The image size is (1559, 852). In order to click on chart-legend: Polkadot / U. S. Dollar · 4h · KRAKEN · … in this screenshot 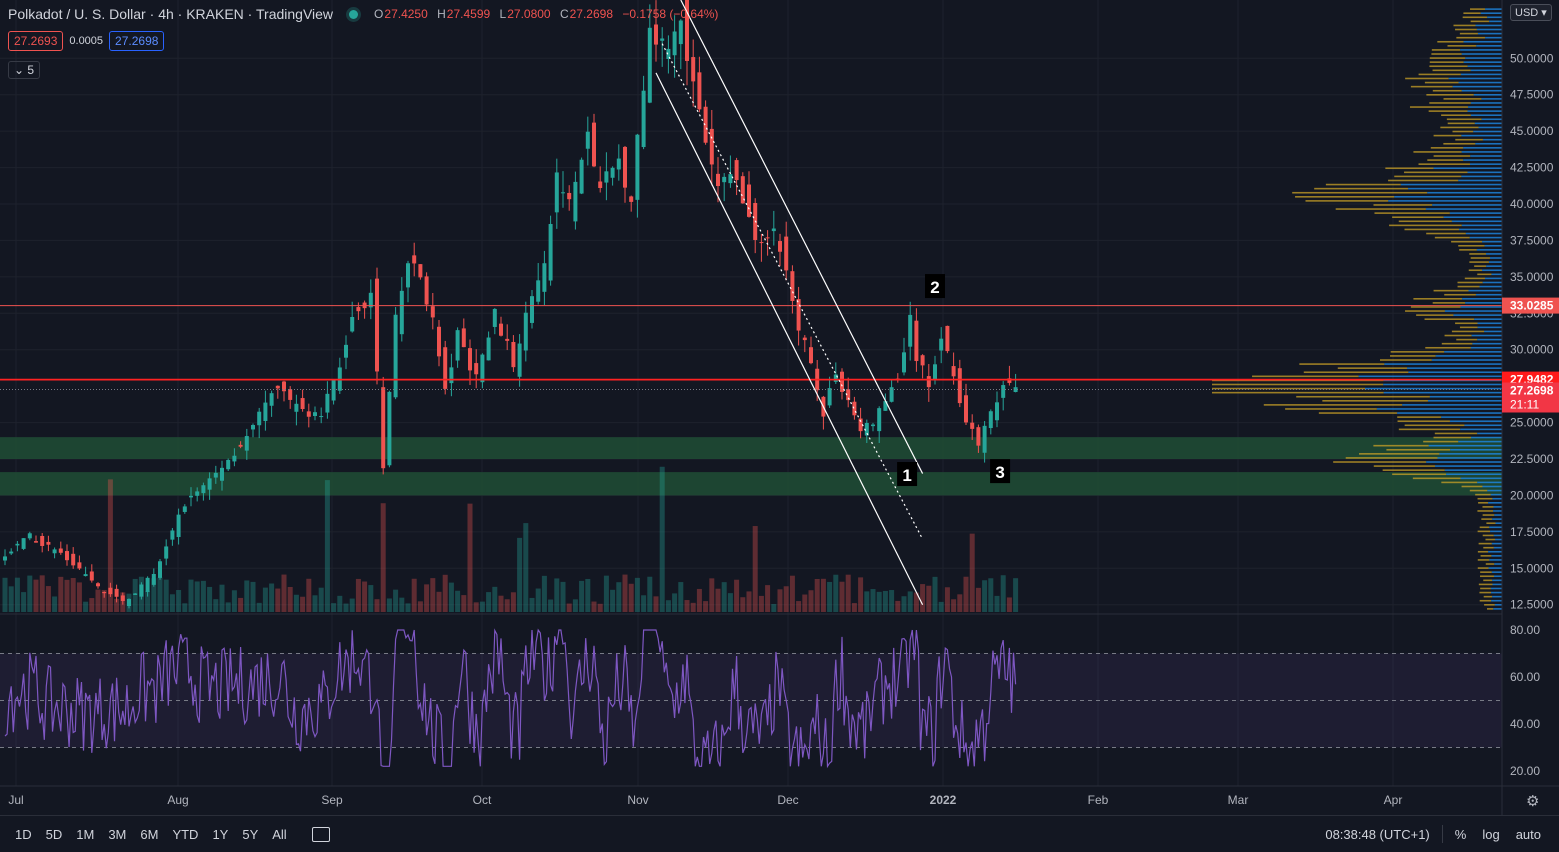, I will do `click(366, 14)`.